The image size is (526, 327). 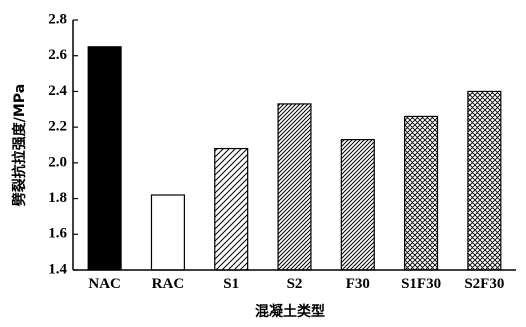 What do you see at coordinates (57, 234) in the screenshot?
I see `y-tick-label: 1.6` at bounding box center [57, 234].